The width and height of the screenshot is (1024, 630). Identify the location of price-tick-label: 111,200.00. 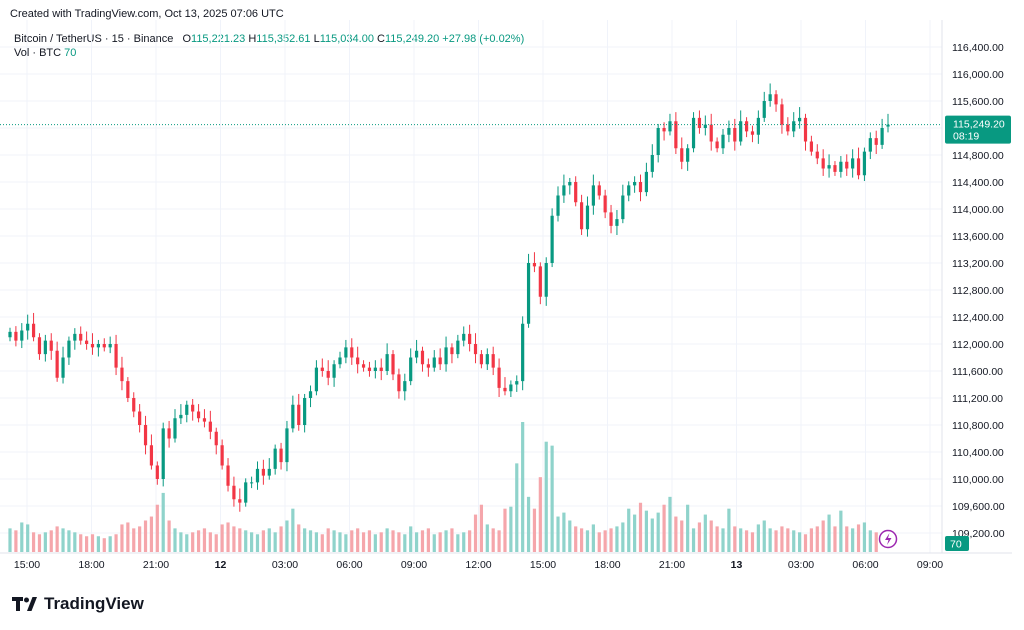
(977, 399).